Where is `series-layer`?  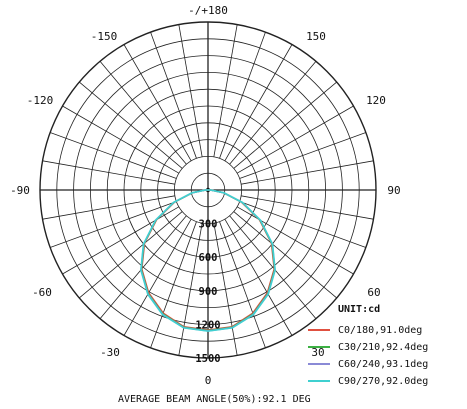 series-layer is located at coordinates (208, 260).